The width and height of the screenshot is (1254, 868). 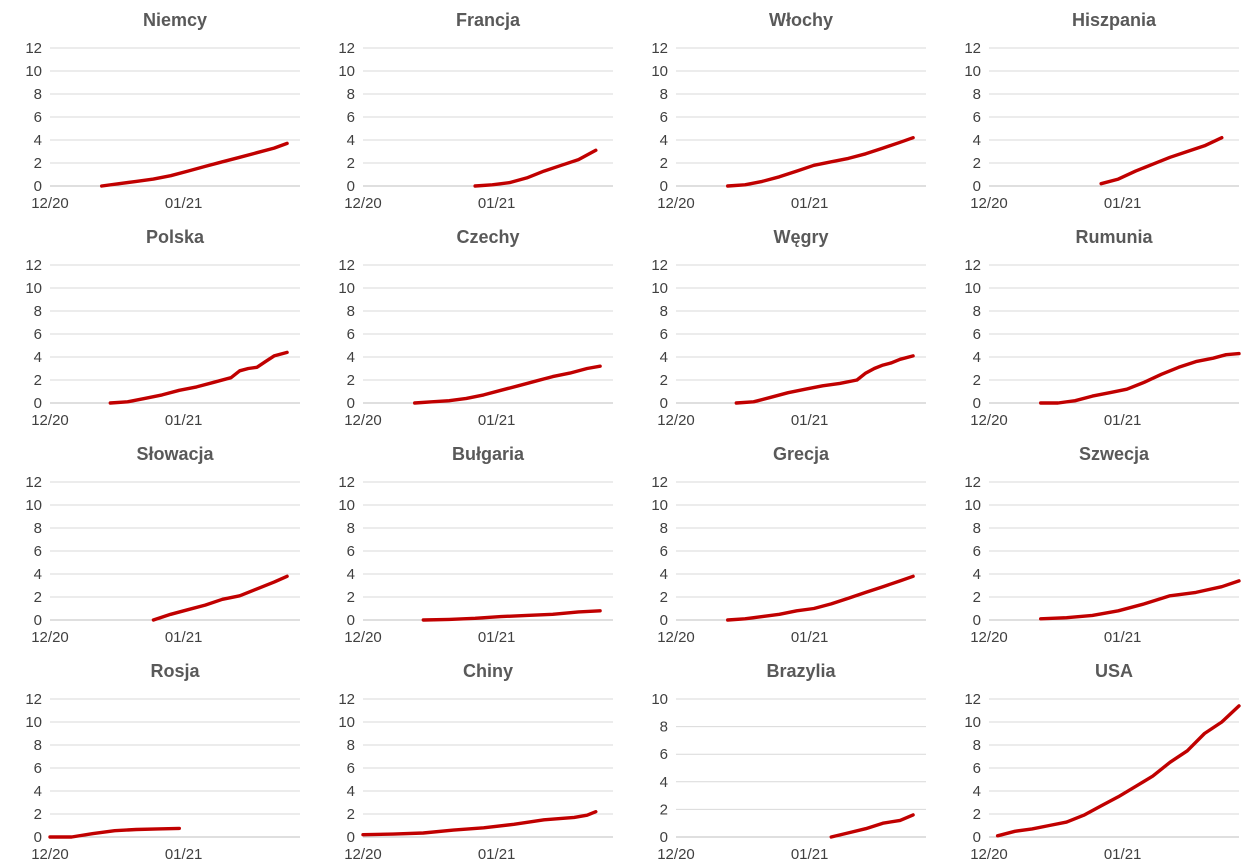 I want to click on chart-panel: Chiny 0 2 4 6 8 10 12 12/20 01/21, so click(x=469, y=759).